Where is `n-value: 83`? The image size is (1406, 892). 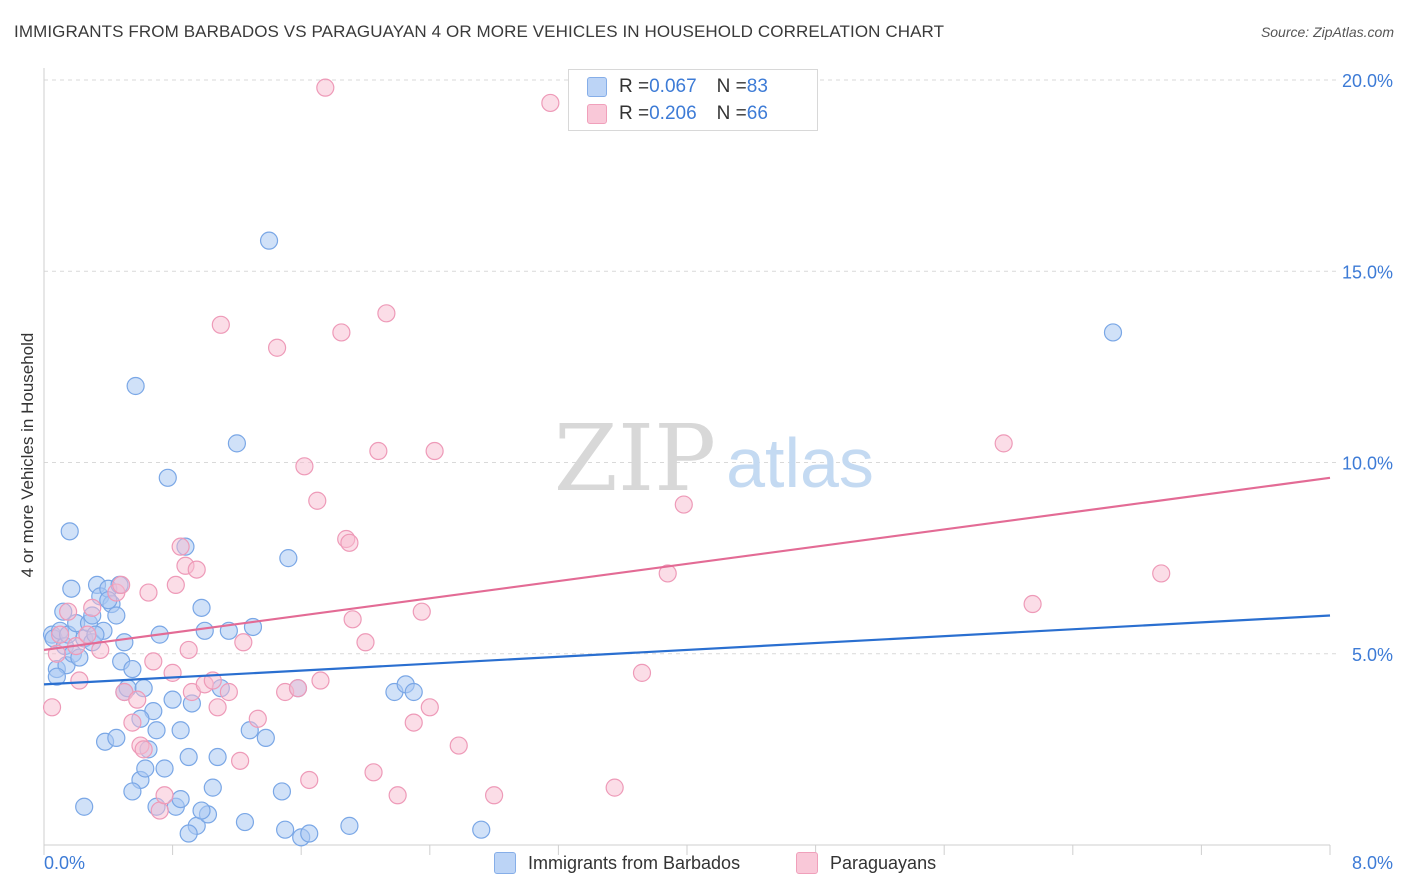
n-value: 83 is located at coordinates (757, 86).